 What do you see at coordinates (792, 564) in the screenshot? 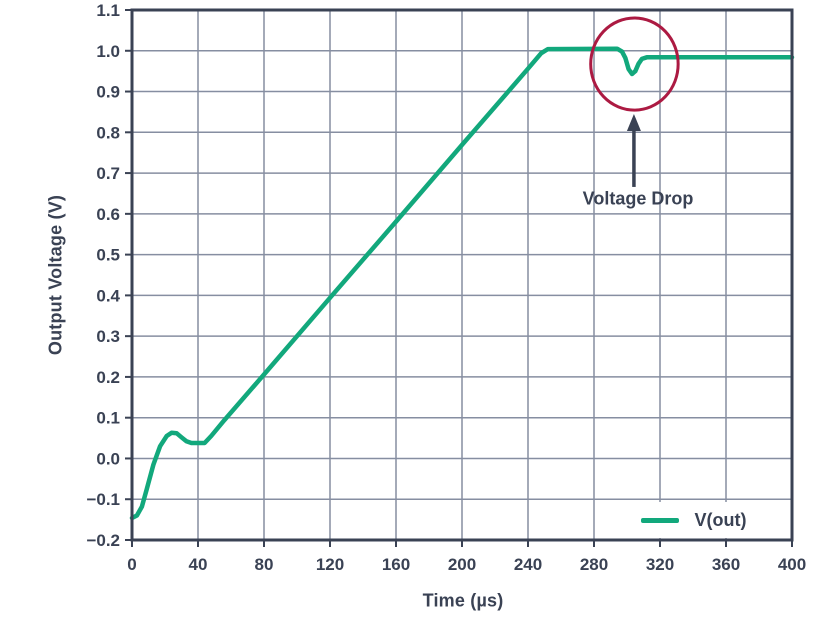
I see `x-tick-label: 400` at bounding box center [792, 564].